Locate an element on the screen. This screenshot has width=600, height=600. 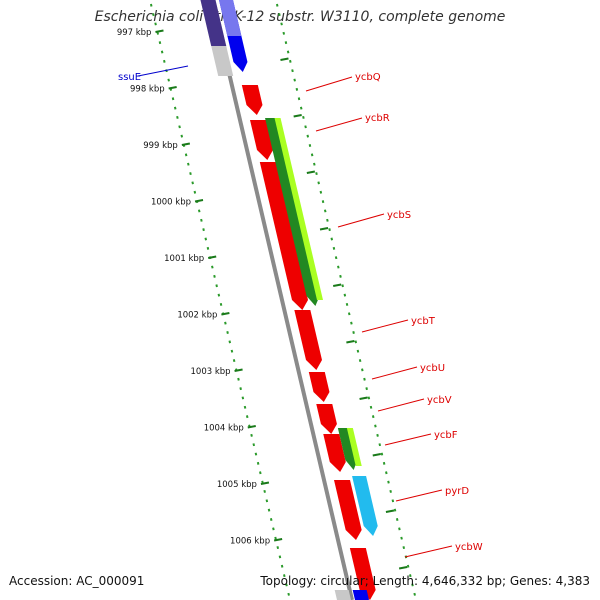
gene-label-ycbU: ycbU is located at coordinates (432, 368).